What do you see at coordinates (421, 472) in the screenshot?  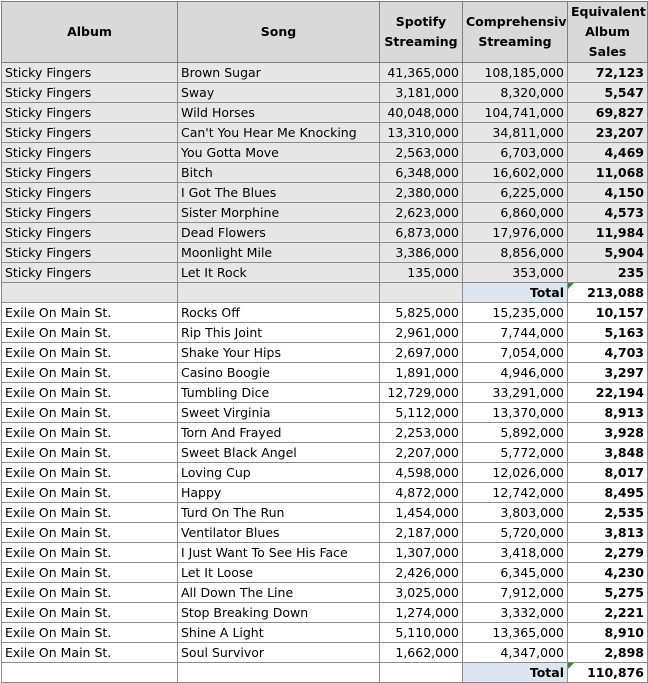 I see `spotify-streaming-cell: 4,598,000` at bounding box center [421, 472].